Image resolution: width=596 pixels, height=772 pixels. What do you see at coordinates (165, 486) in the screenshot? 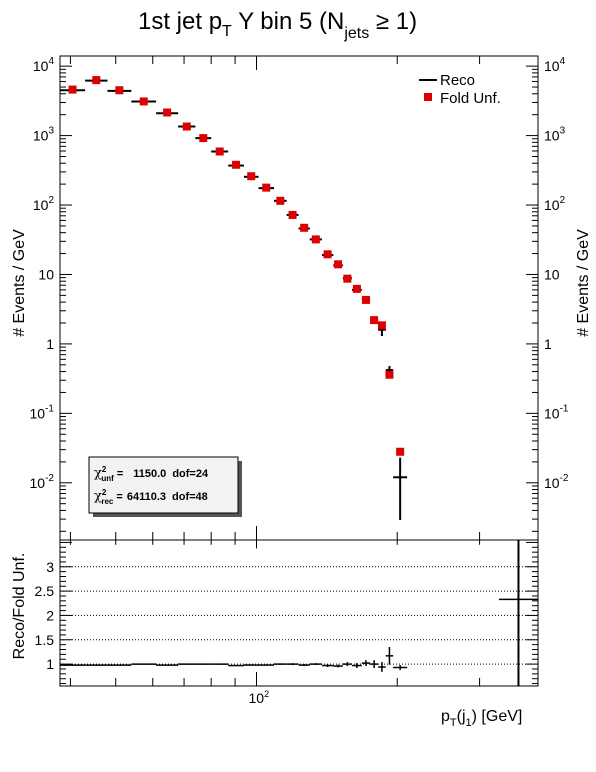
I see `chi2-box: χ2 unf = 1150.0 dof=24 χ2 rec = 64110.3 dof=48` at bounding box center [165, 486].